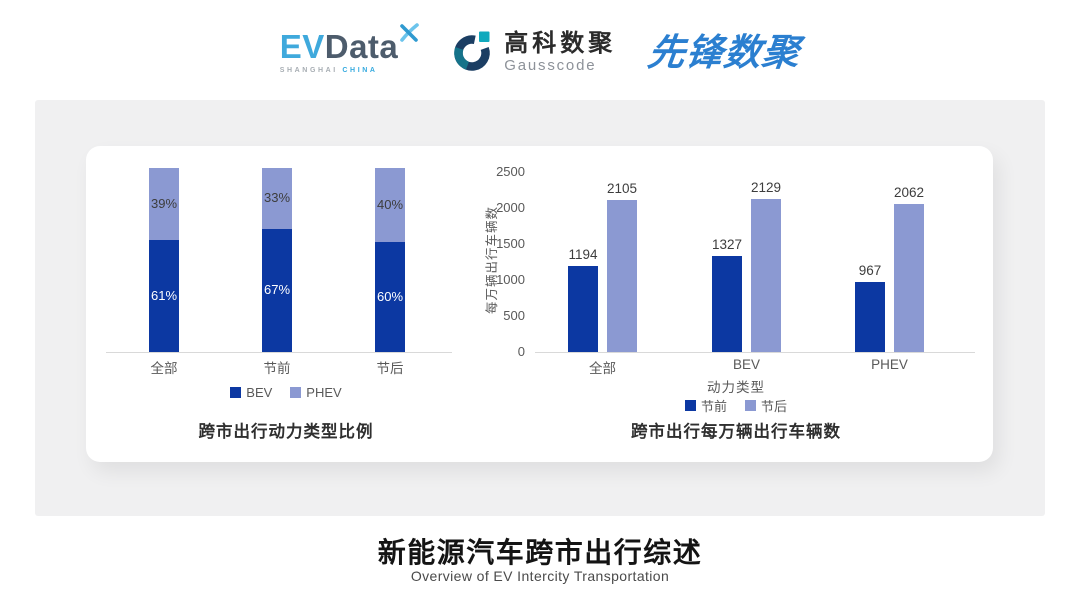 This screenshot has height=608, width=1080. Describe the element at coordinates (736, 387) in the screenshot. I see `x-axis-title: 动力类型` at that location.